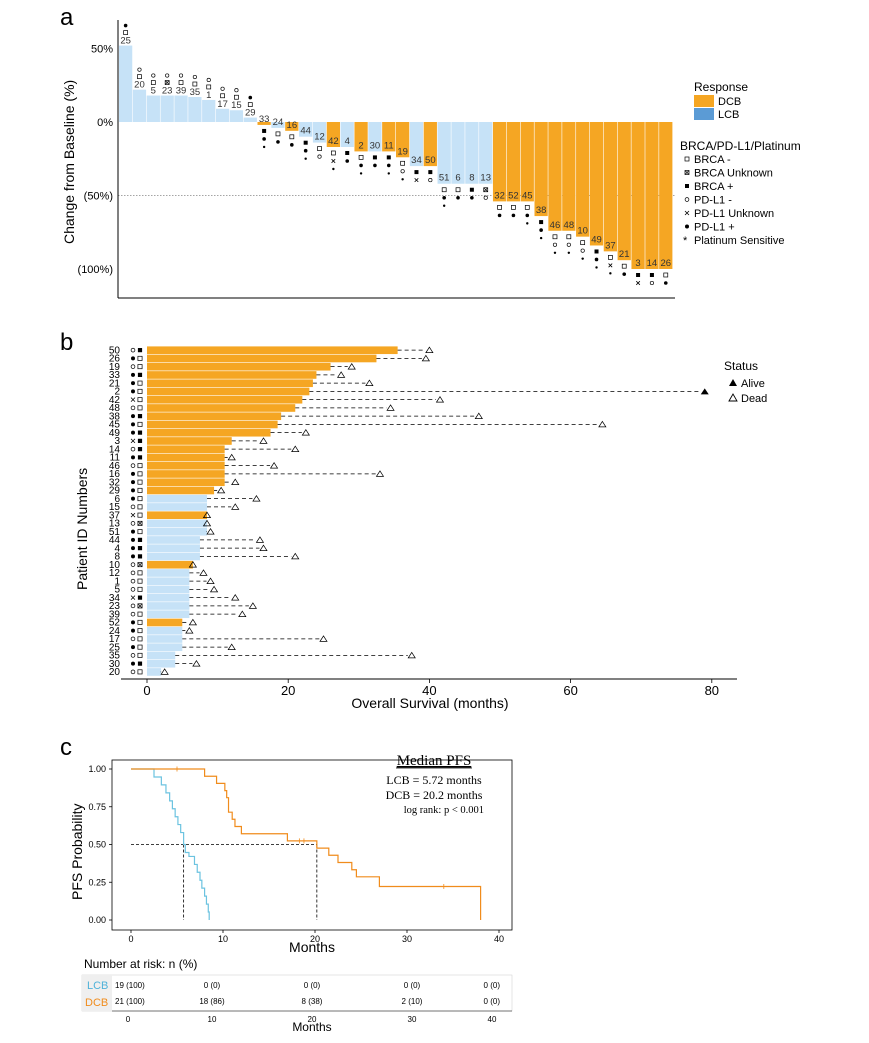 This screenshot has height=1043, width=869. Describe the element at coordinates (712, 690) in the screenshot. I see `x-tick-label-b: 80` at that location.